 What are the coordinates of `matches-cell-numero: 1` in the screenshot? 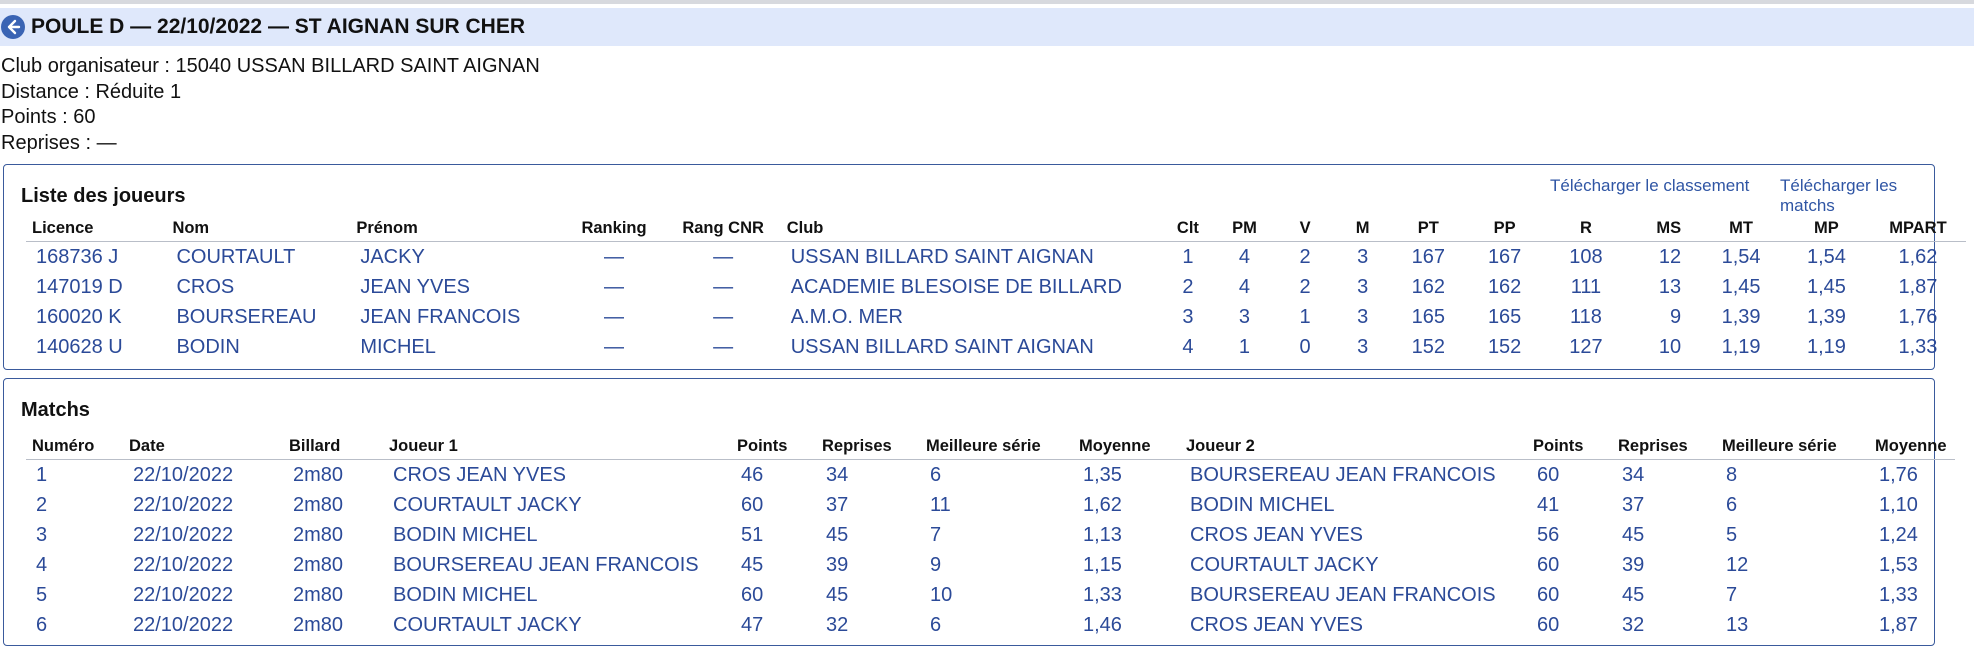 It's located at (42, 474).